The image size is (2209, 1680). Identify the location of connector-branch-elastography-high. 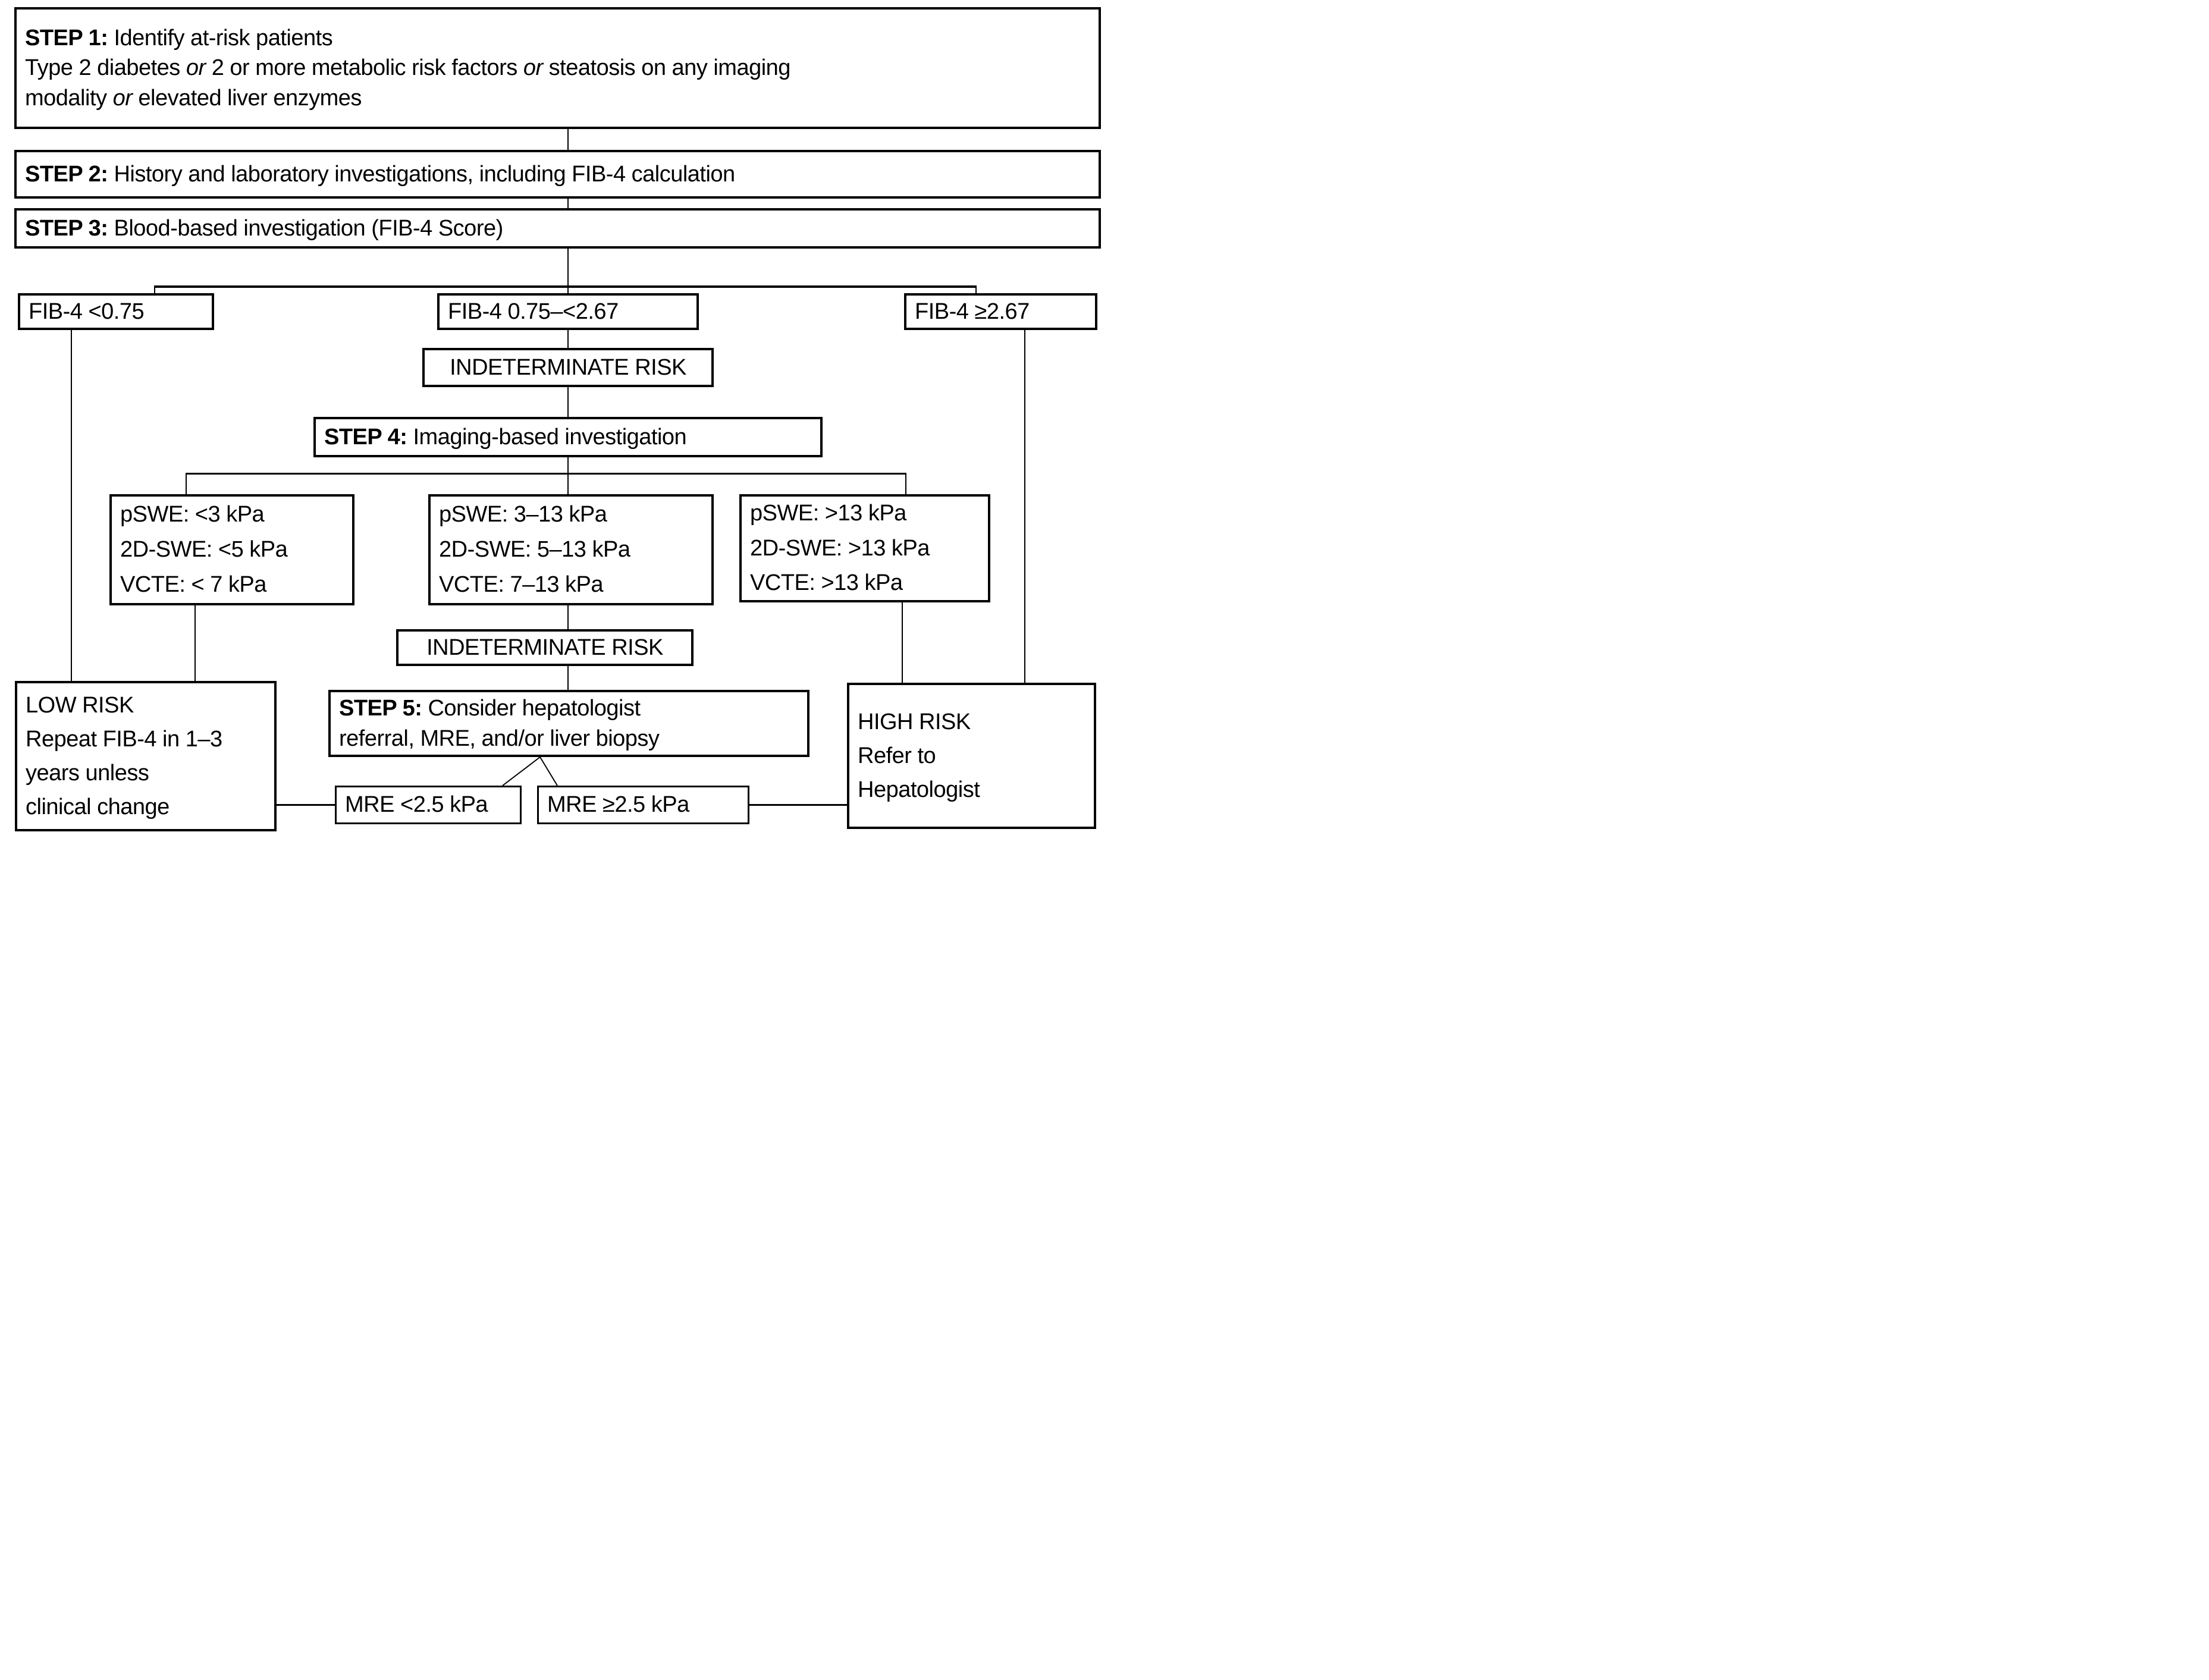
(905, 483).